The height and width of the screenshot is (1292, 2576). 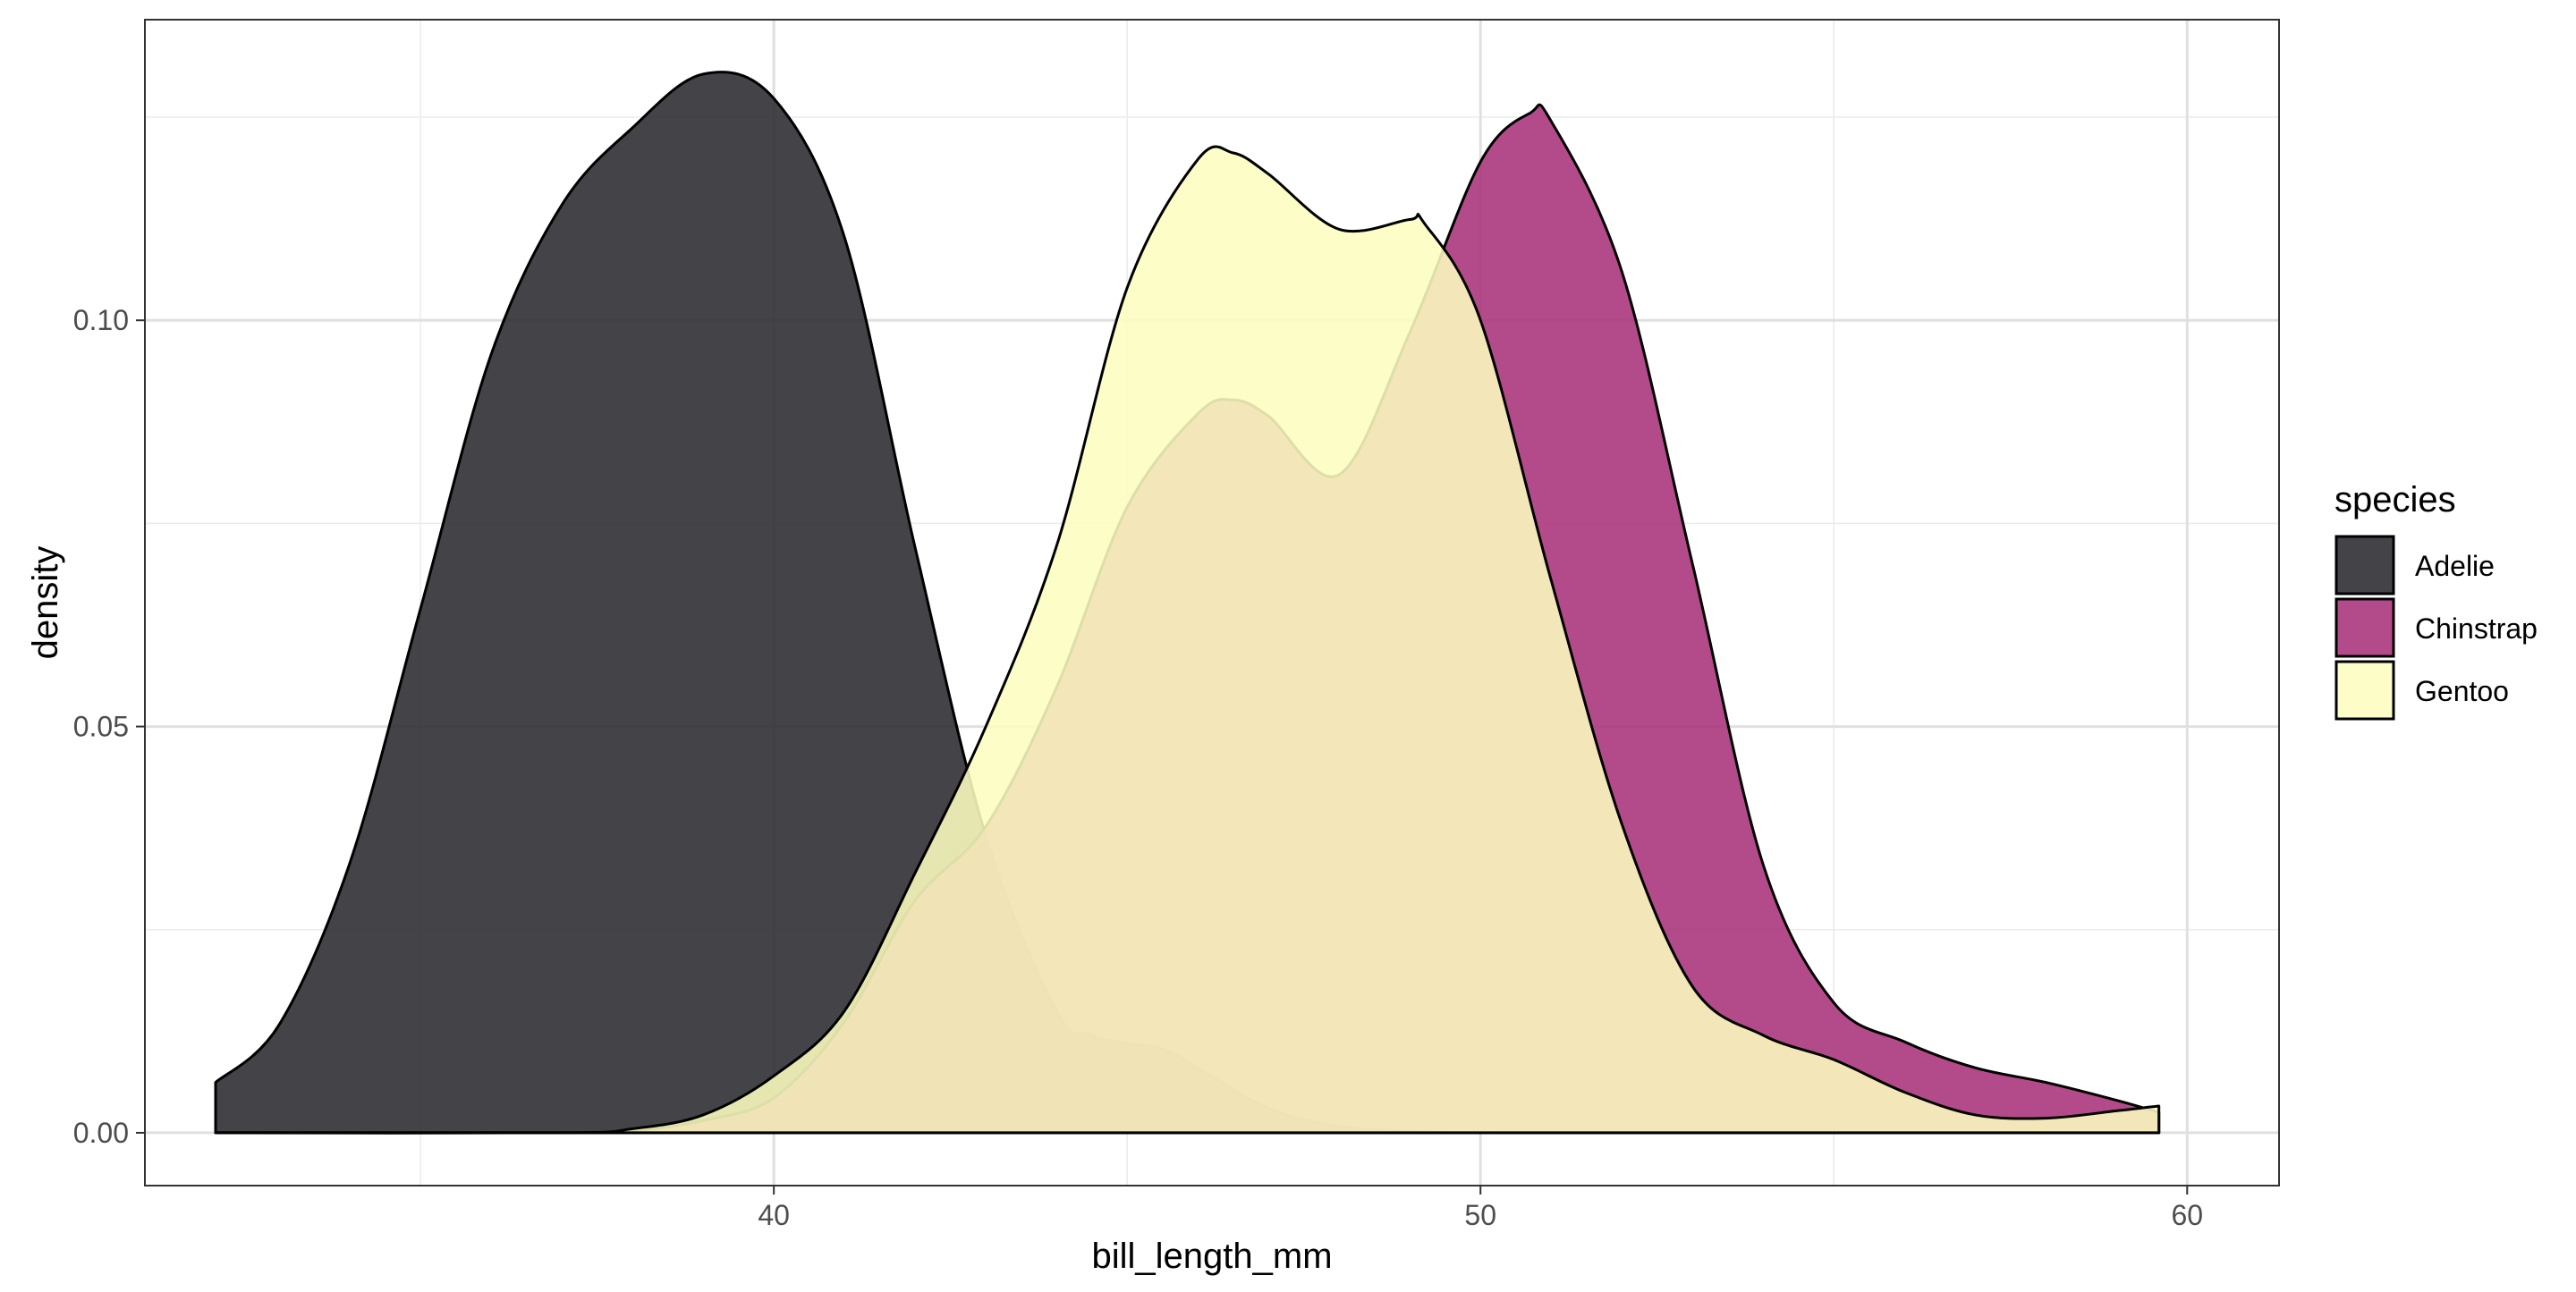 I want to click on legend: species Adelie Chinstrap Gentoo, so click(x=2436, y=601).